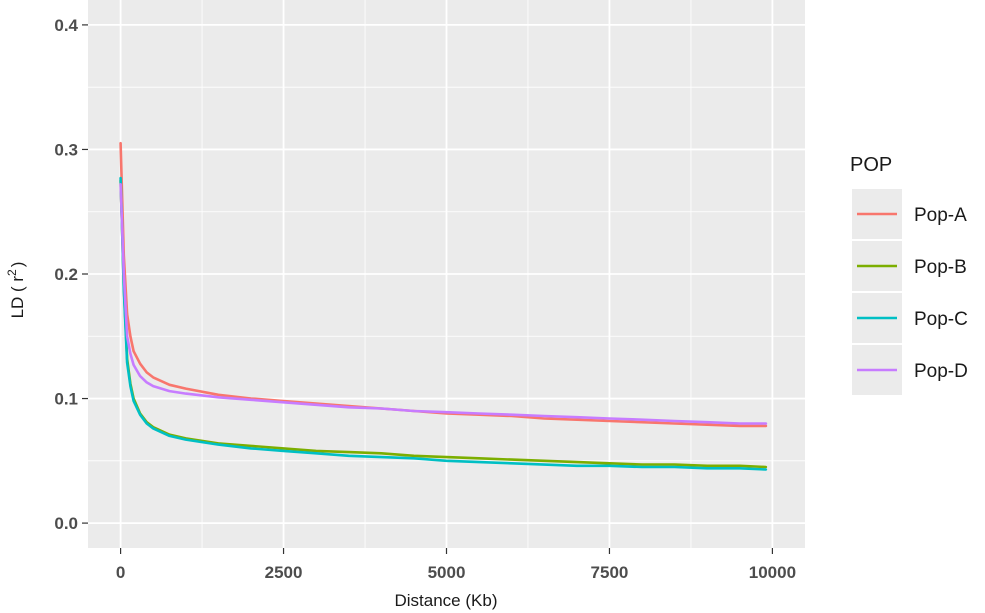 This screenshot has width=985, height=613. Describe the element at coordinates (871, 165) in the screenshot. I see `legend-title: POP` at that location.